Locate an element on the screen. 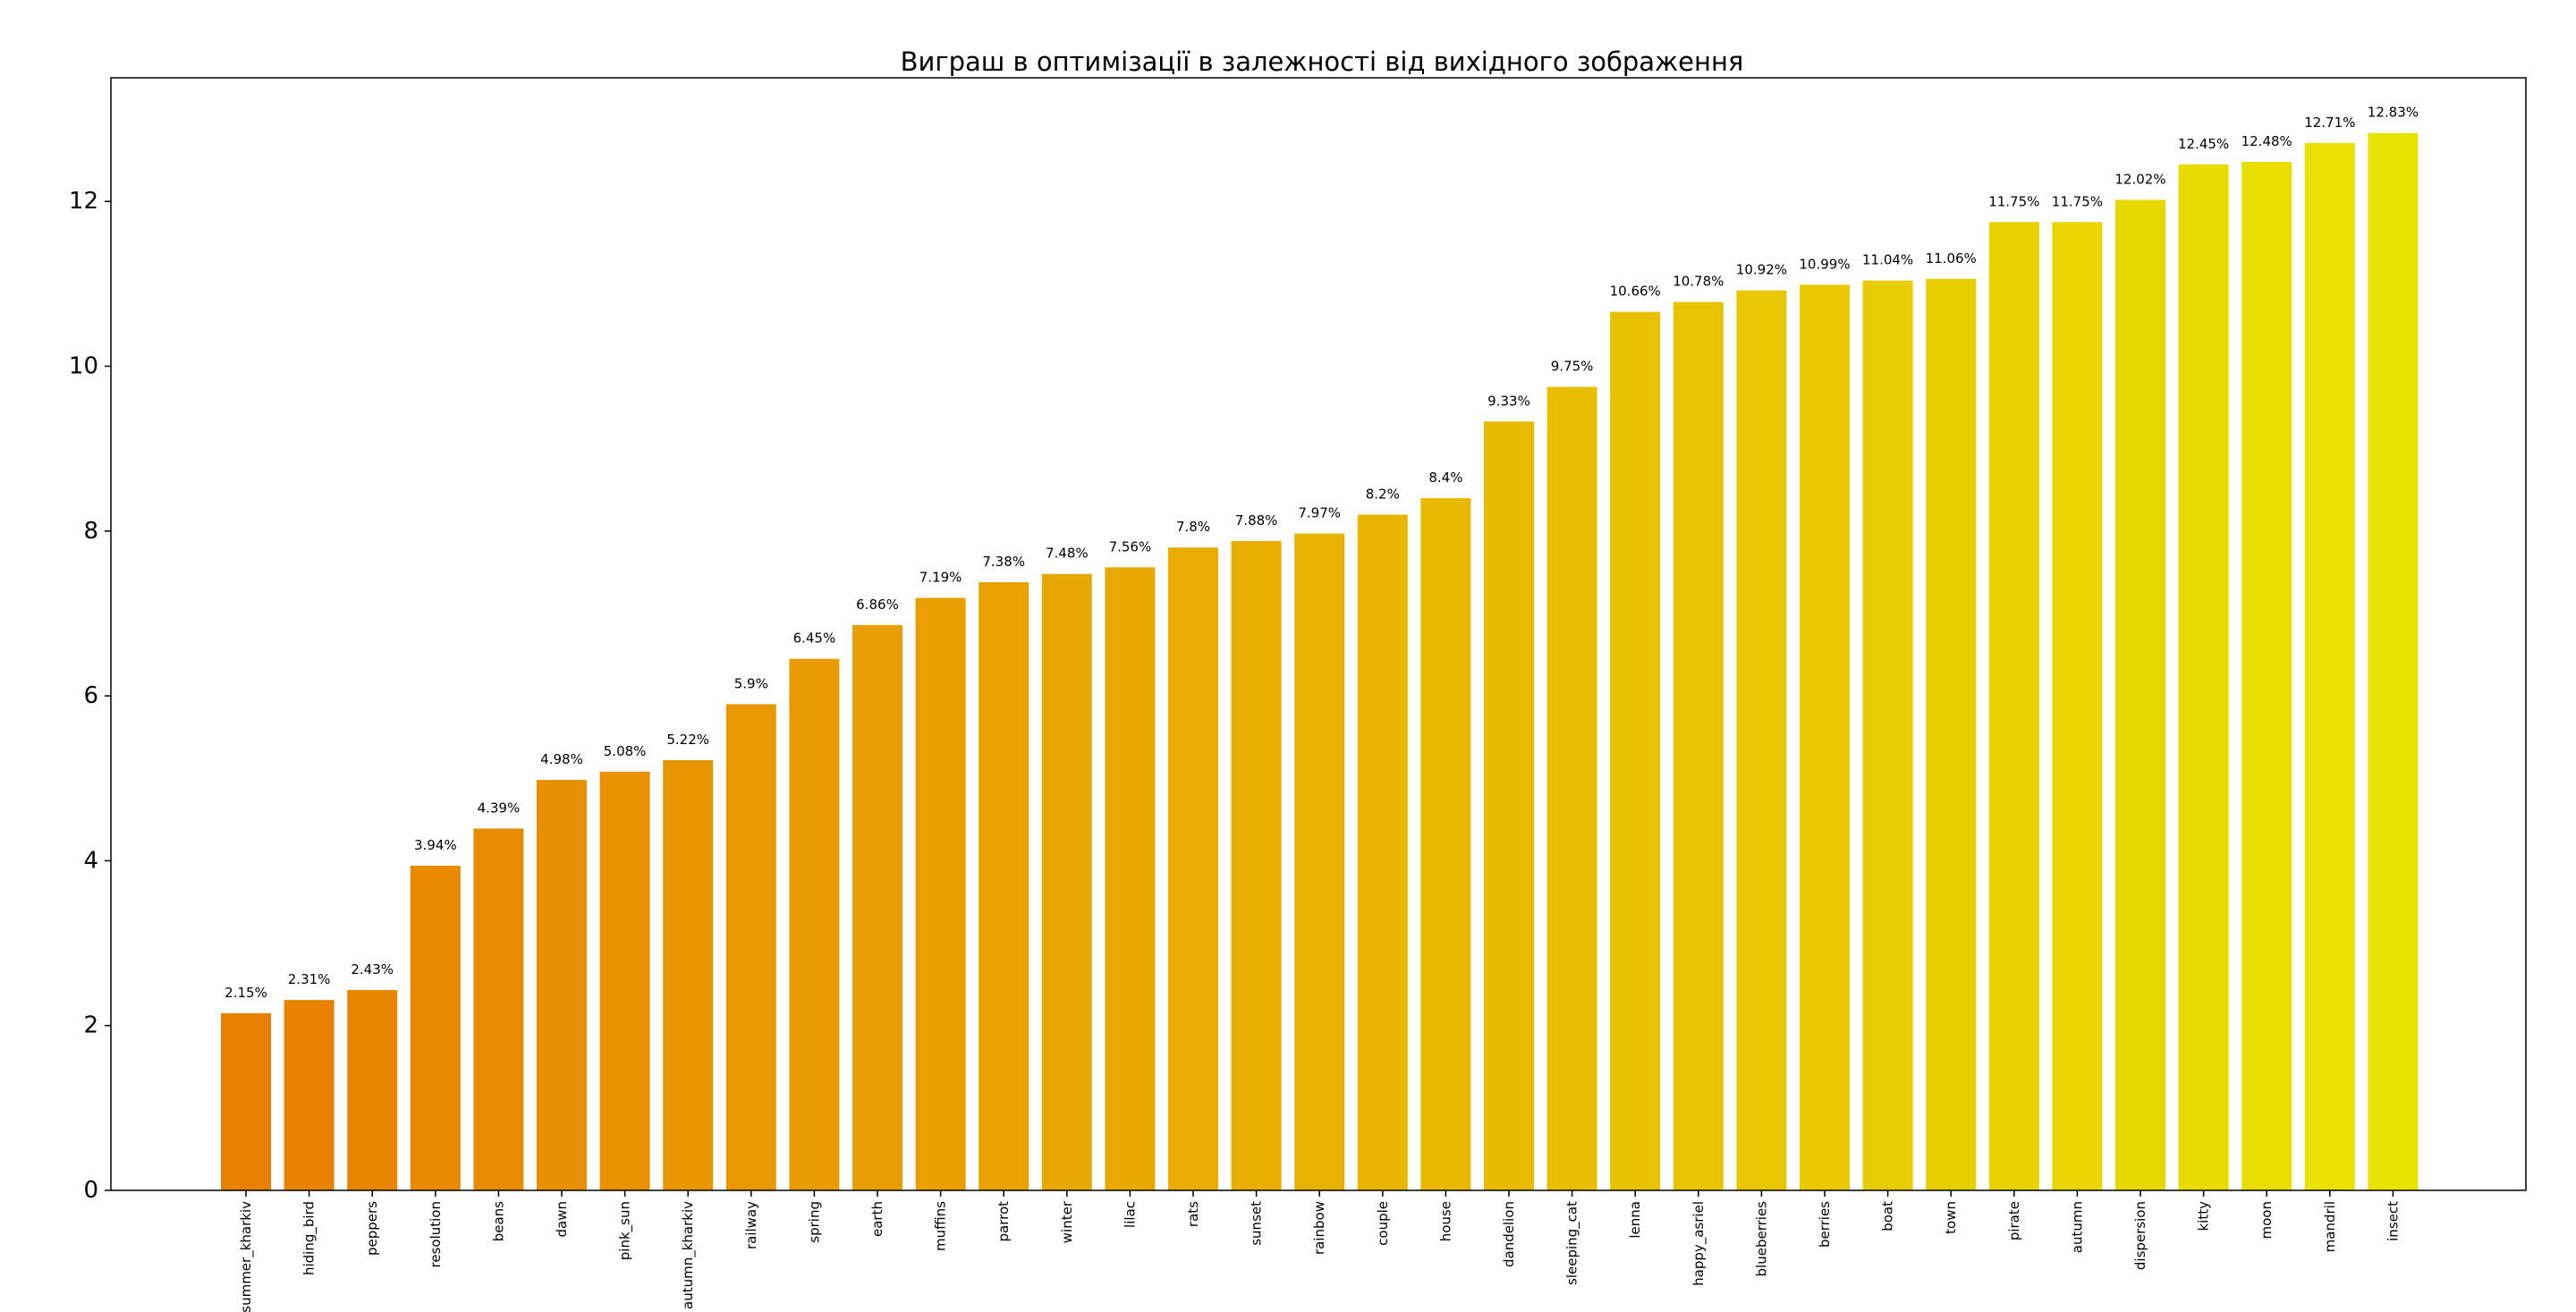 The width and height of the screenshot is (2576, 1312). bar-hiding_bird is located at coordinates (309, 1095).